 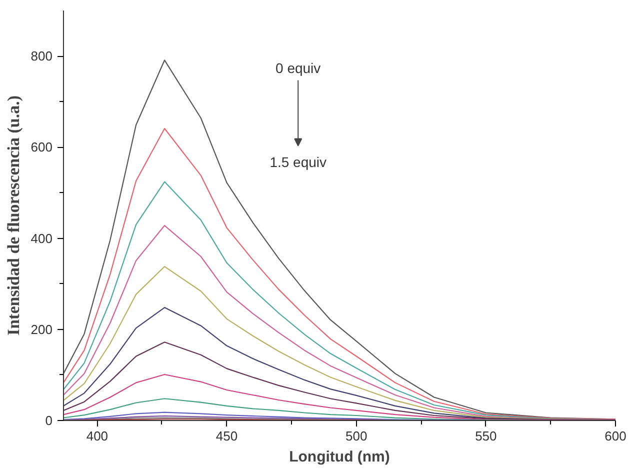 I want to click on annotation: 1.5 equiv, so click(x=298, y=162).